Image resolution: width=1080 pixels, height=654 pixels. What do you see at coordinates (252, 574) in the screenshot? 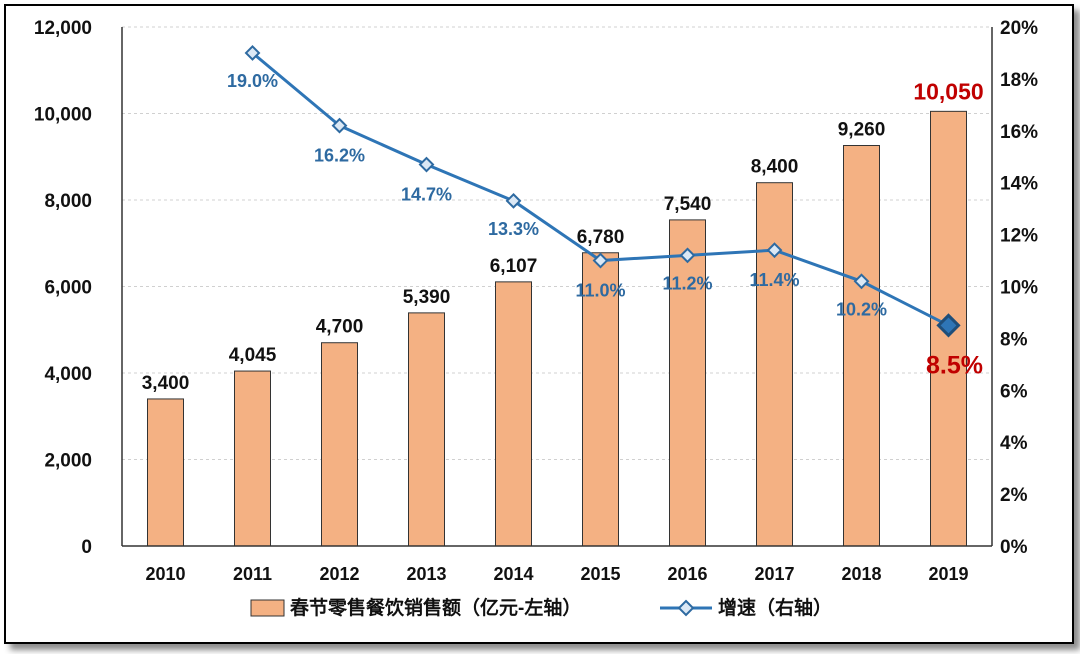
I see `x-axis-tick-label: 2011` at bounding box center [252, 574].